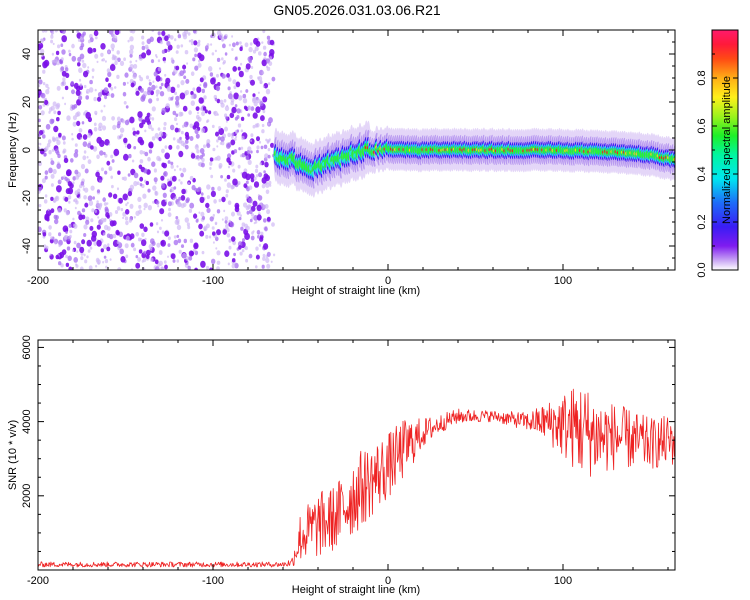 The image size is (750, 600). What do you see at coordinates (702, 173) in the screenshot?
I see `colorbar-tick-label: 0.4` at bounding box center [702, 173].